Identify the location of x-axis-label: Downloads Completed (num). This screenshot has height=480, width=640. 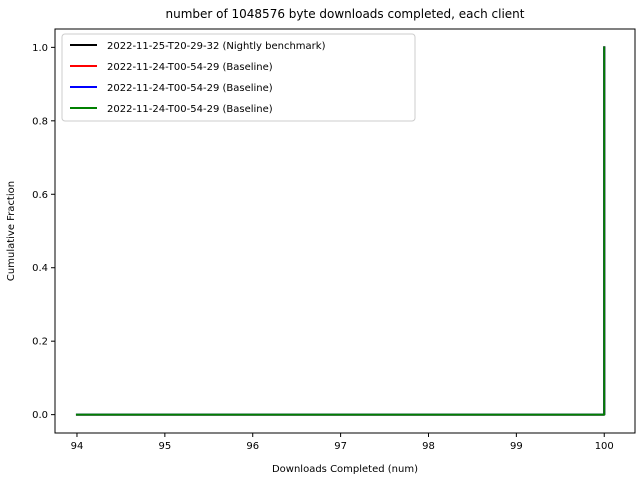
(345, 469).